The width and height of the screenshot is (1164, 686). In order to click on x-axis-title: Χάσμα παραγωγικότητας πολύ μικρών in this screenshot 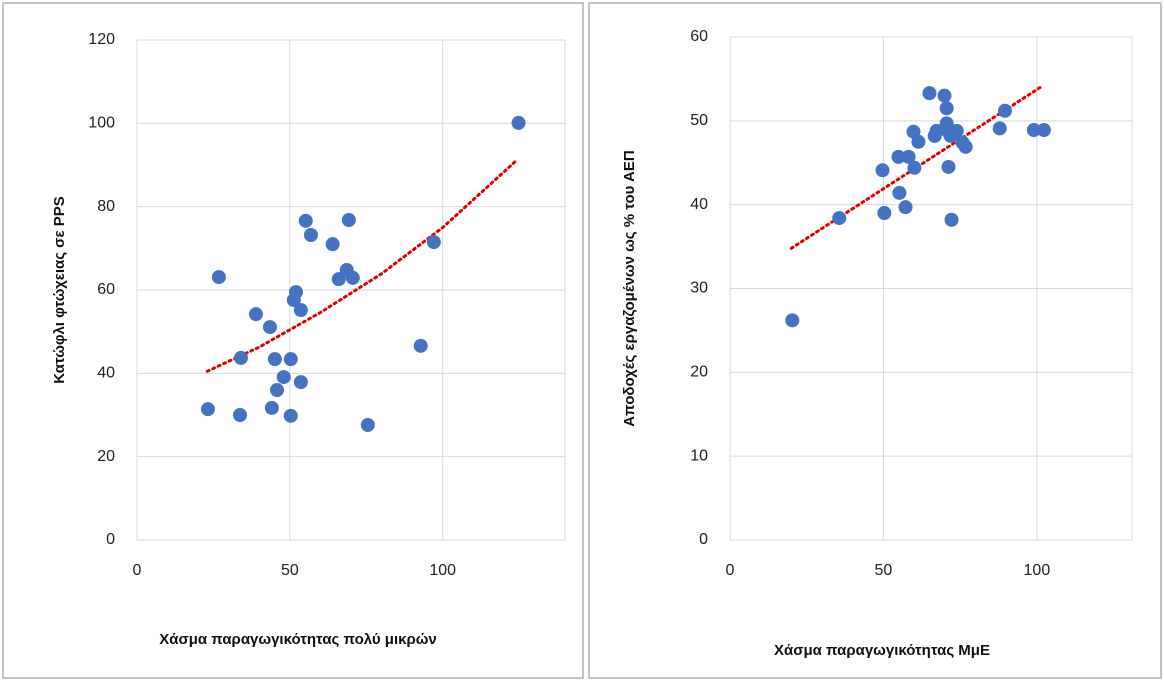, I will do `click(298, 639)`.